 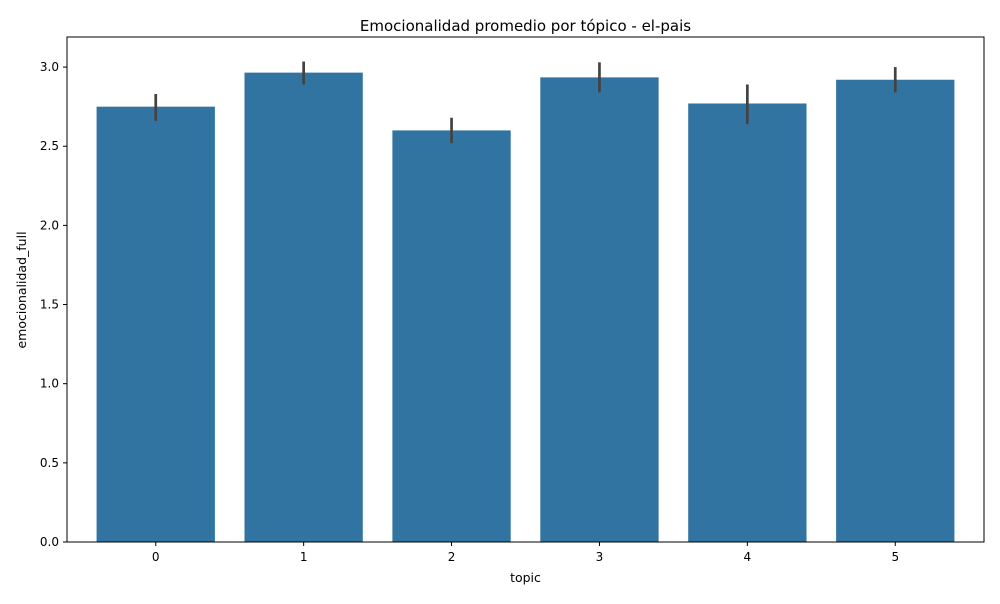 I want to click on y-tick-label: 2.0, so click(x=49, y=225).